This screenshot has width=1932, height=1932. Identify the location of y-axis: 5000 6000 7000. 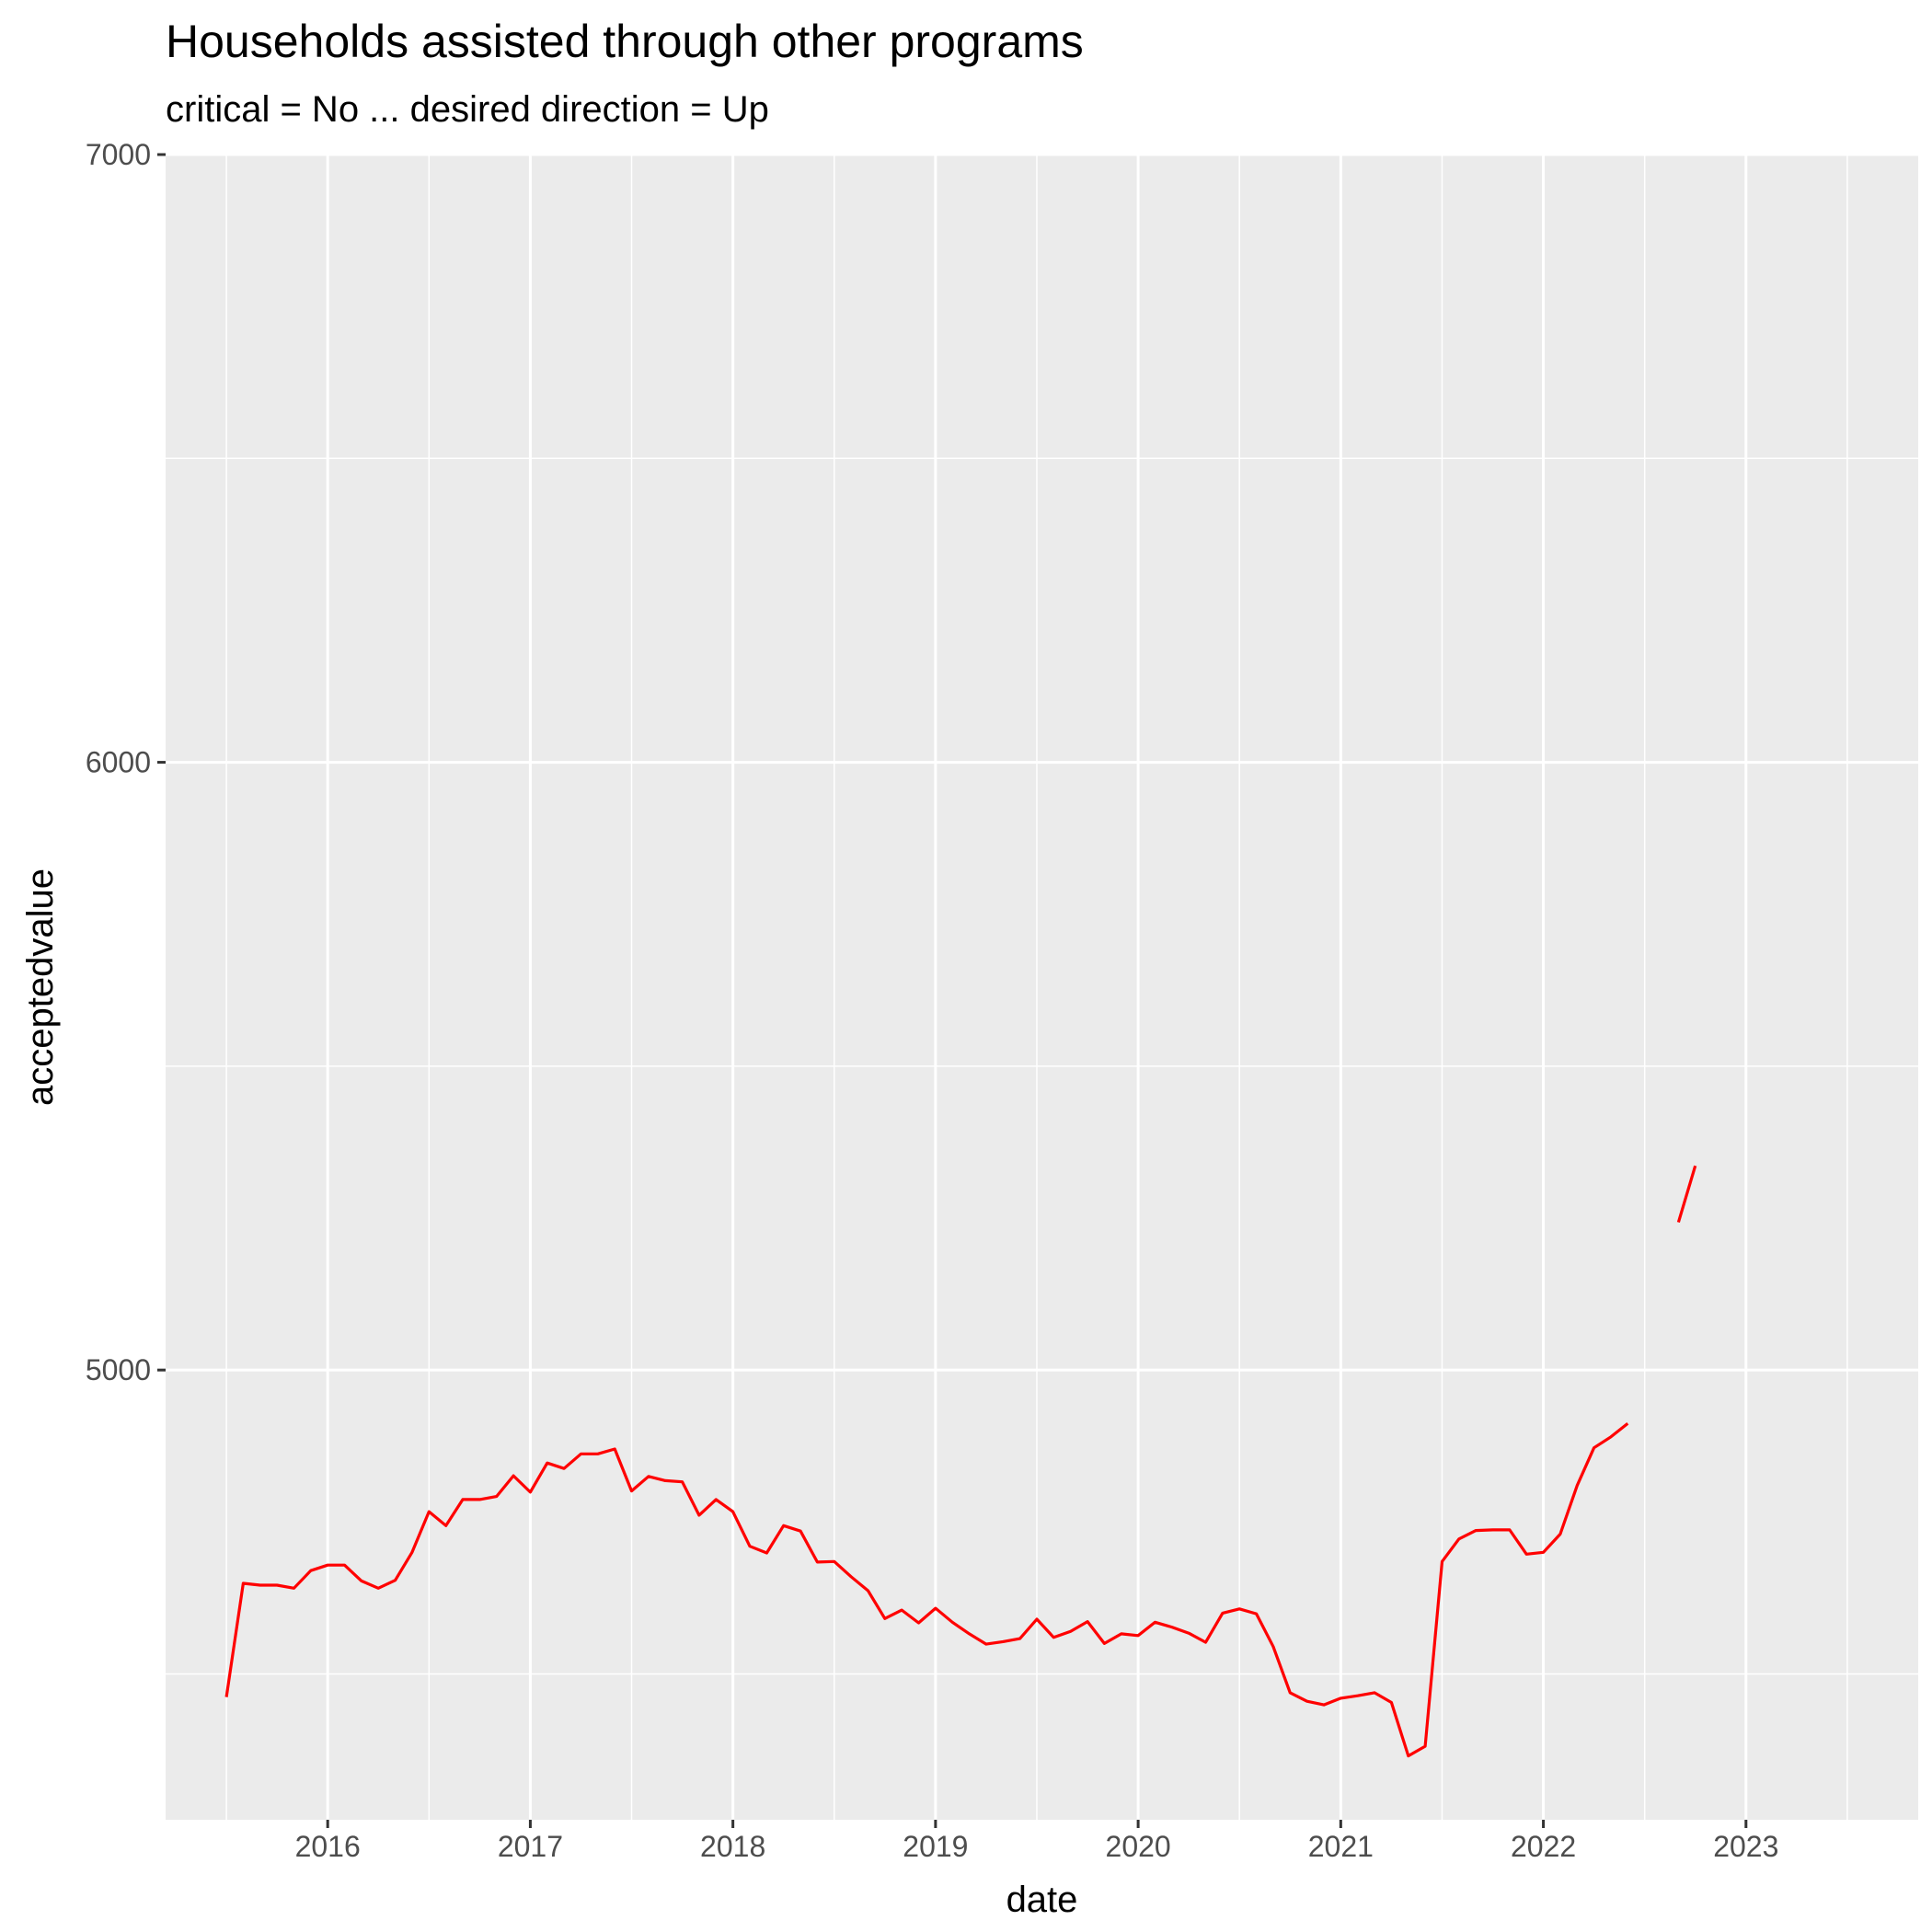
(126, 762).